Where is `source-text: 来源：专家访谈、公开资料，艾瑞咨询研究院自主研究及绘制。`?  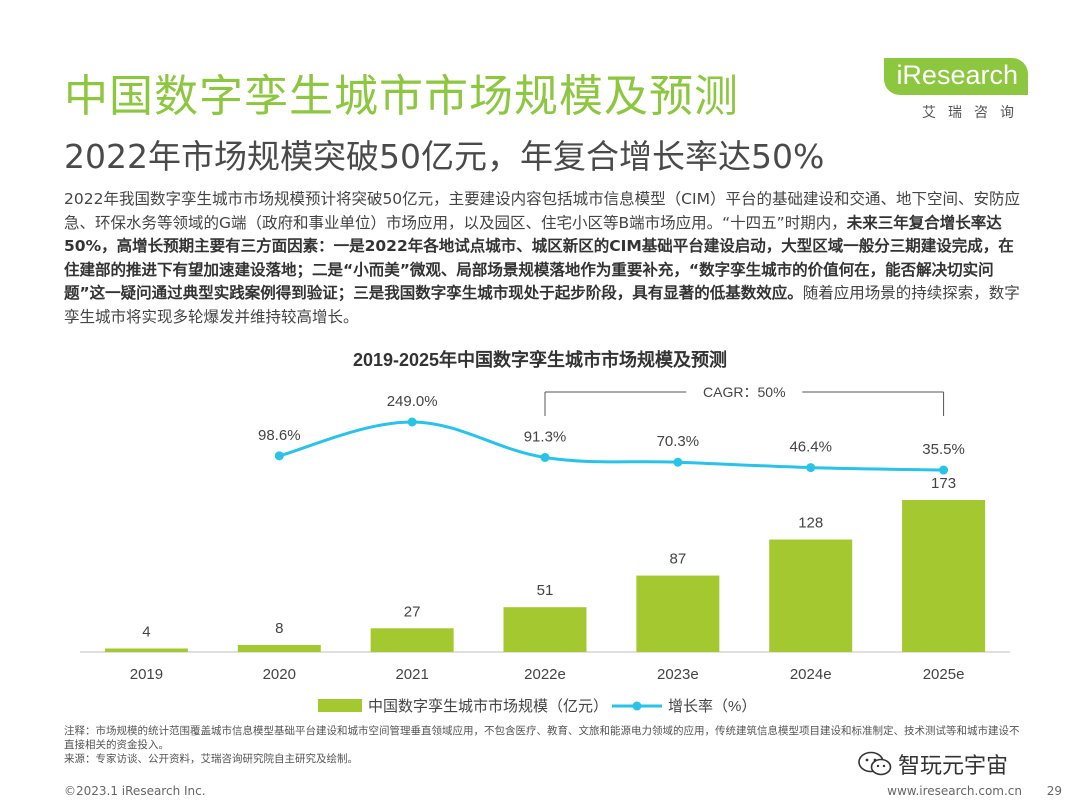
source-text: 来源：专家访谈、公开资料，艾瑞咨询研究院自主研究及绘制。 is located at coordinates (211, 759).